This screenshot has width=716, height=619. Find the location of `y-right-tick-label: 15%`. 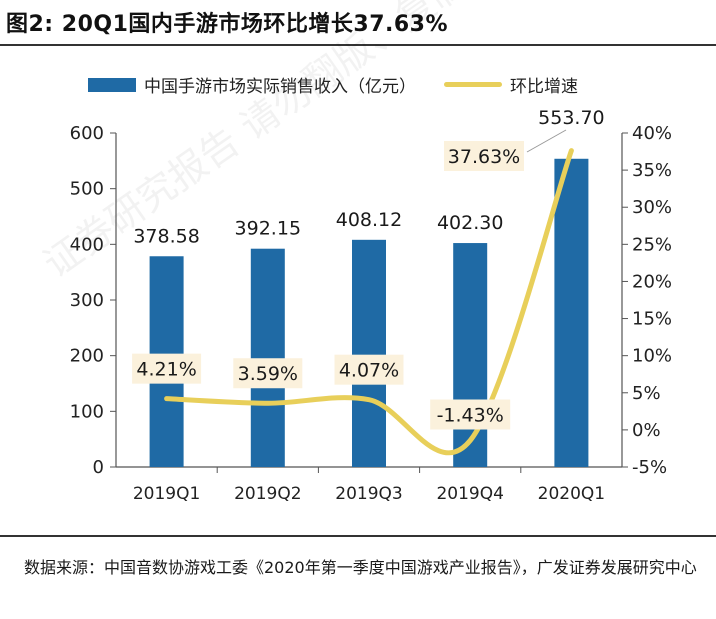

y-right-tick-label: 15% is located at coordinates (652, 319).